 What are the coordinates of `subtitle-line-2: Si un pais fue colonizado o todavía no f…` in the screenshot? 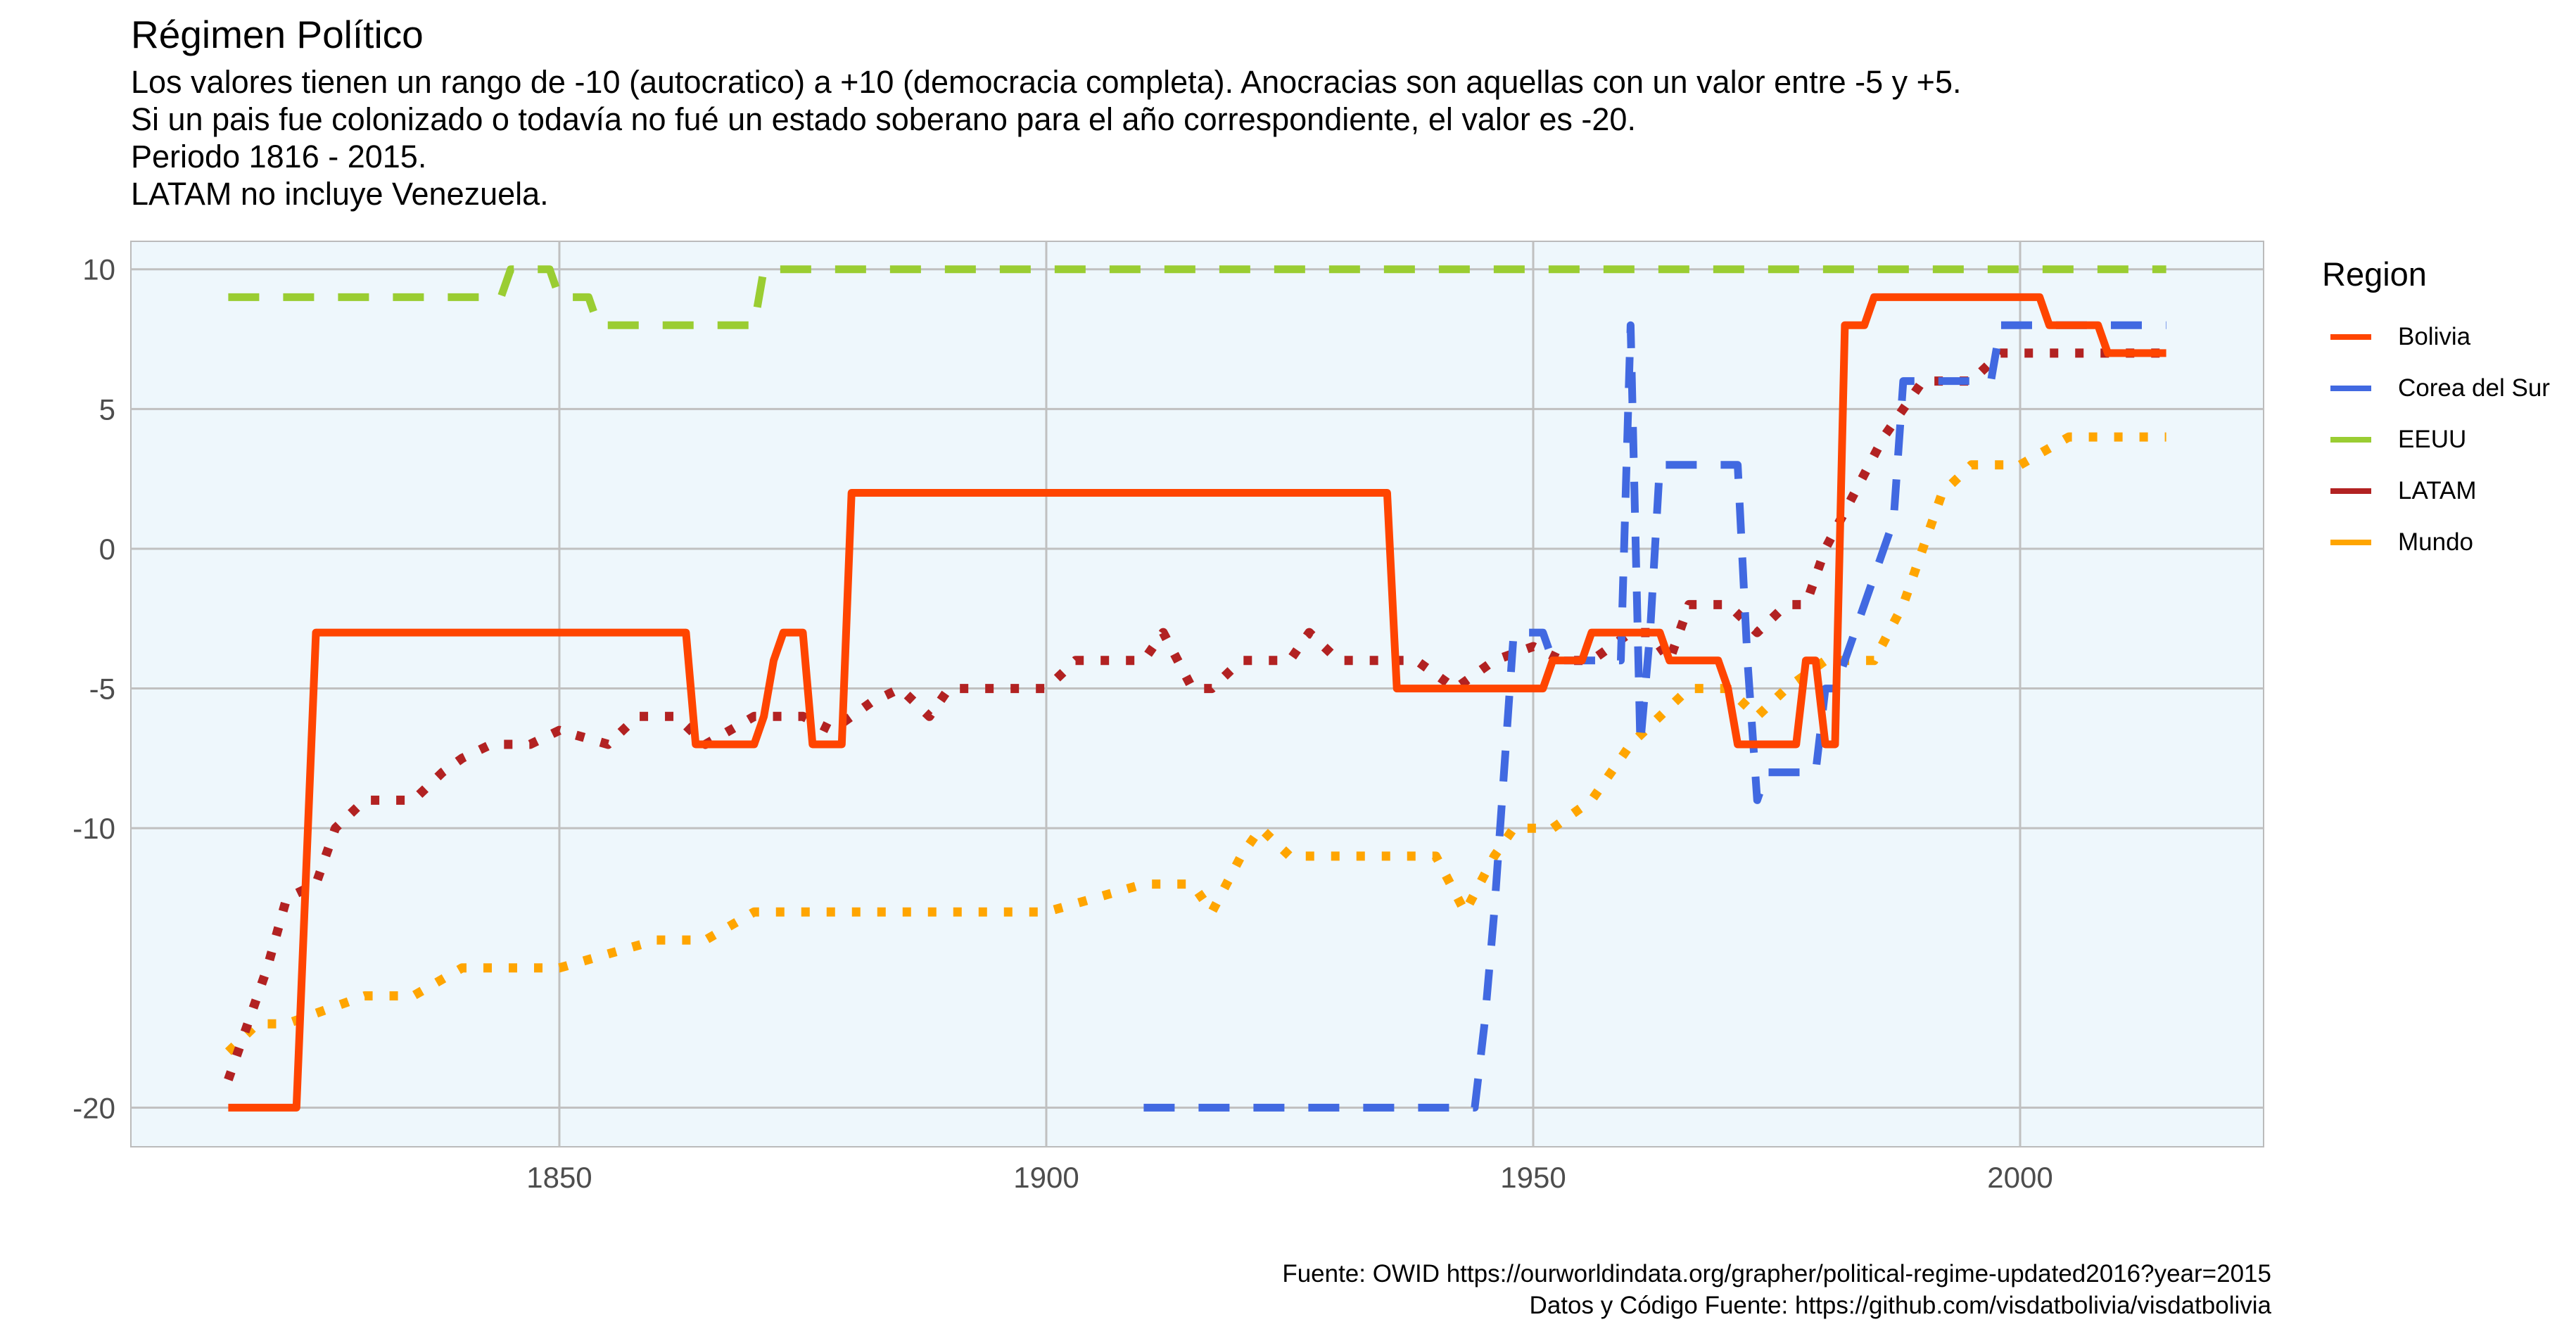 It's located at (883, 119).